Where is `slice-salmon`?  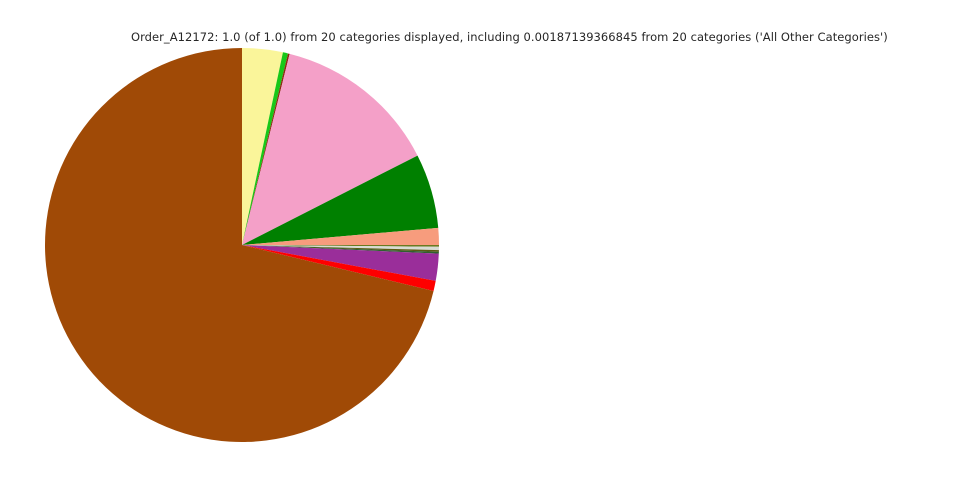
slice-salmon is located at coordinates (340, 236).